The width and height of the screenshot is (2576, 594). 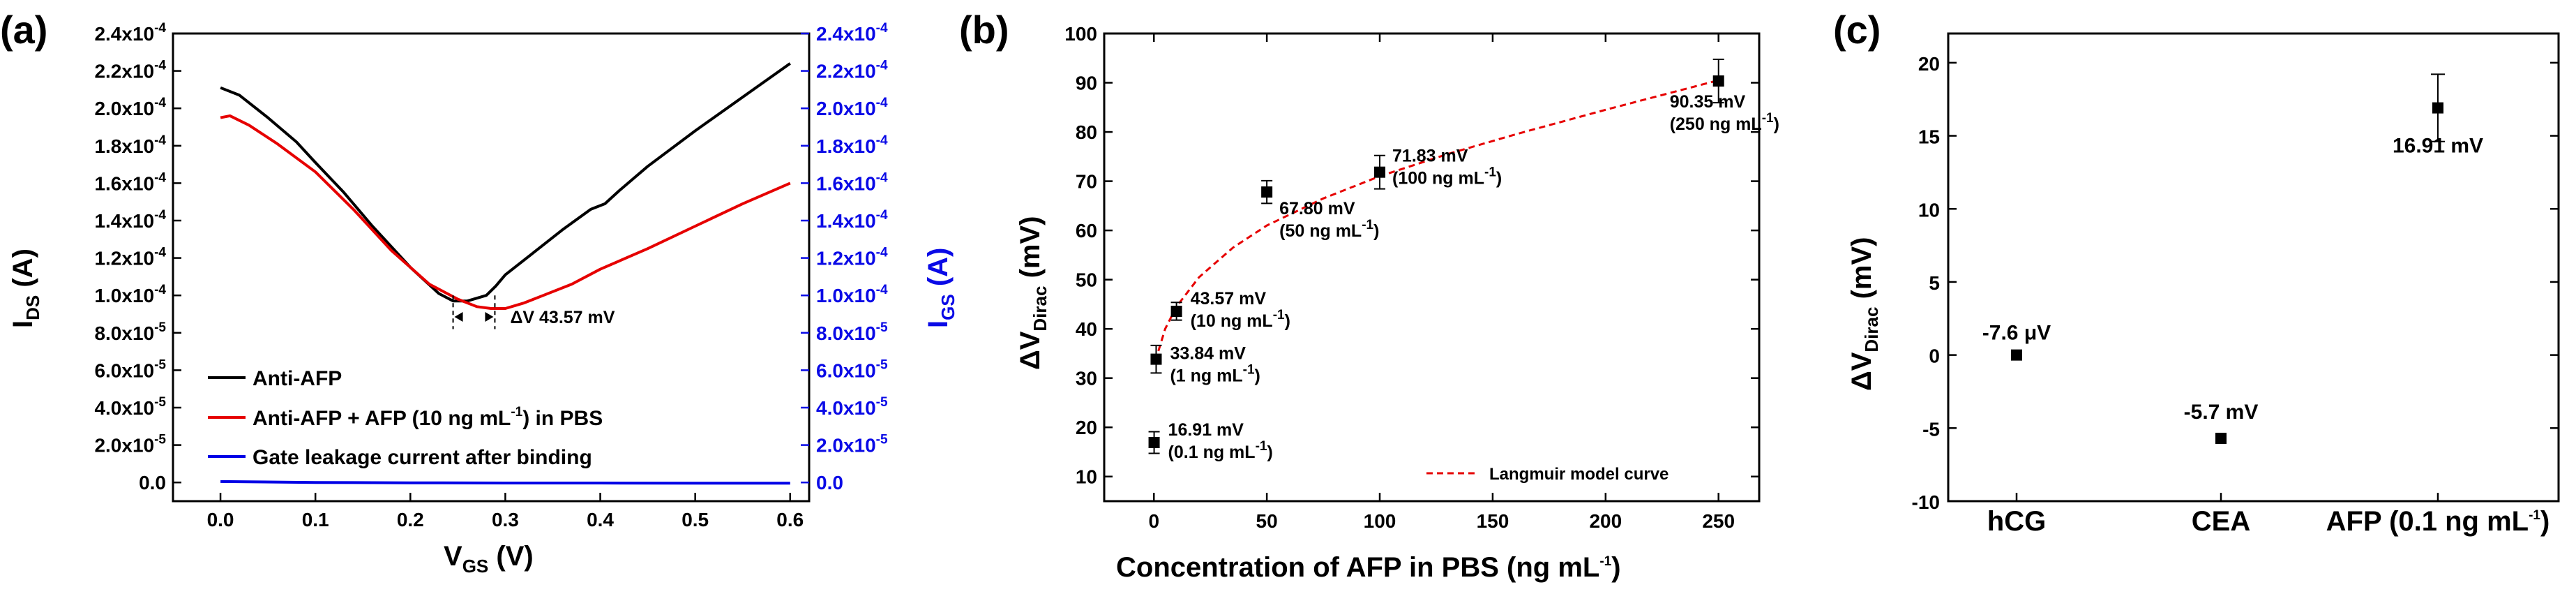 What do you see at coordinates (160, 253) in the screenshot?
I see `y-tick-label-6-part: -4` at bounding box center [160, 253].